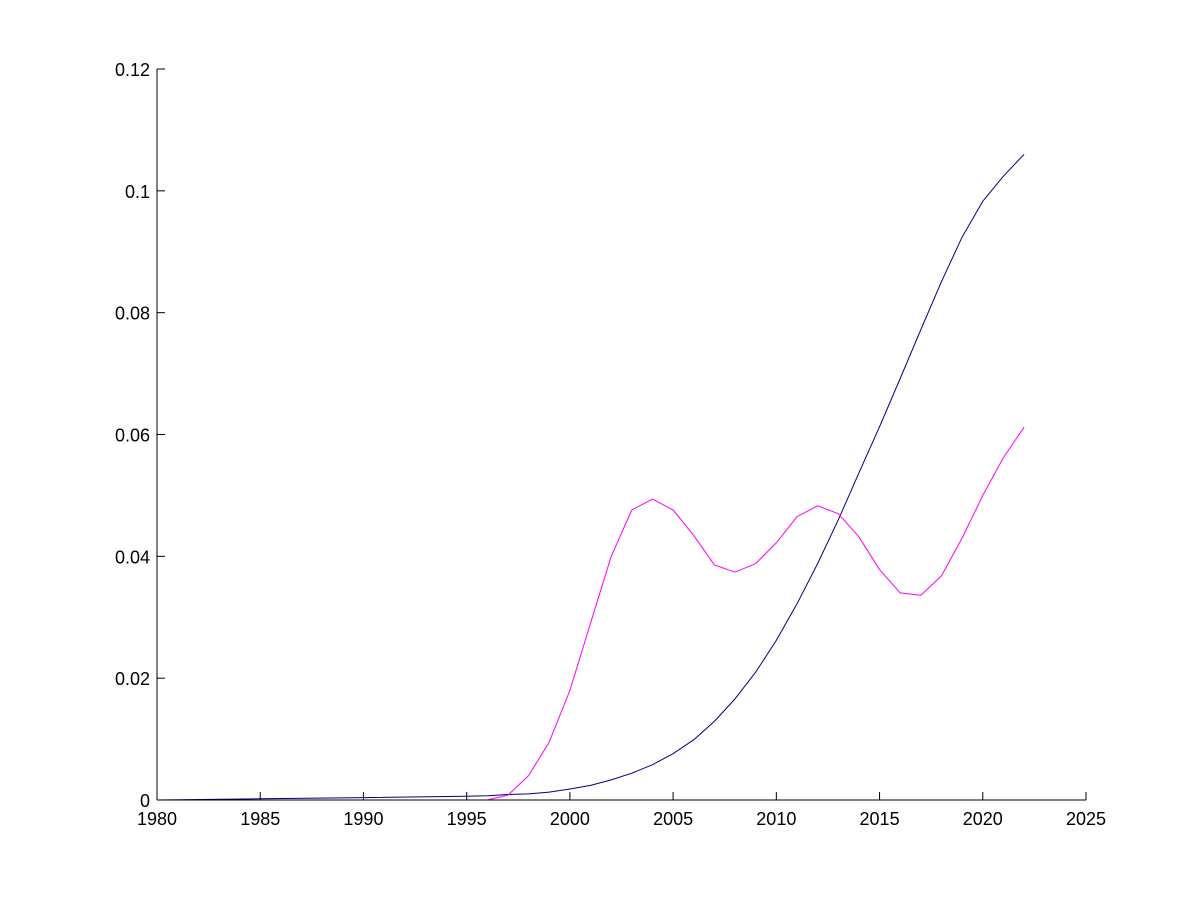  Describe the element at coordinates (776, 819) in the screenshot. I see `x-tick-label: 2010` at that location.